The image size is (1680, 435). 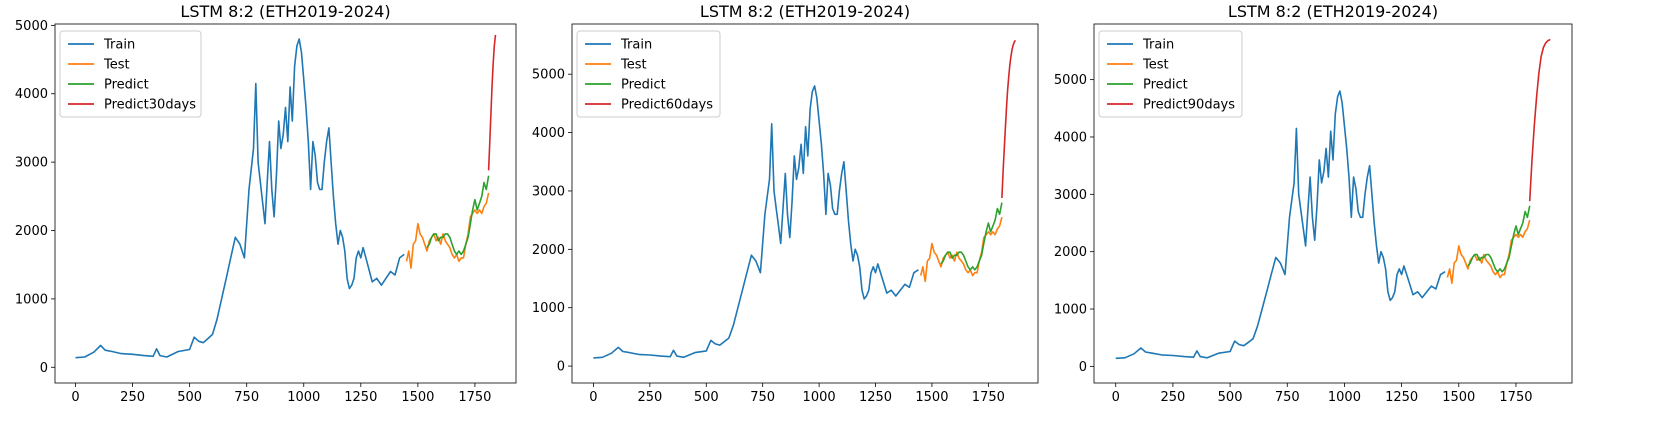 What do you see at coordinates (667, 105) in the screenshot?
I see `legend-label: Predict60days` at bounding box center [667, 105].